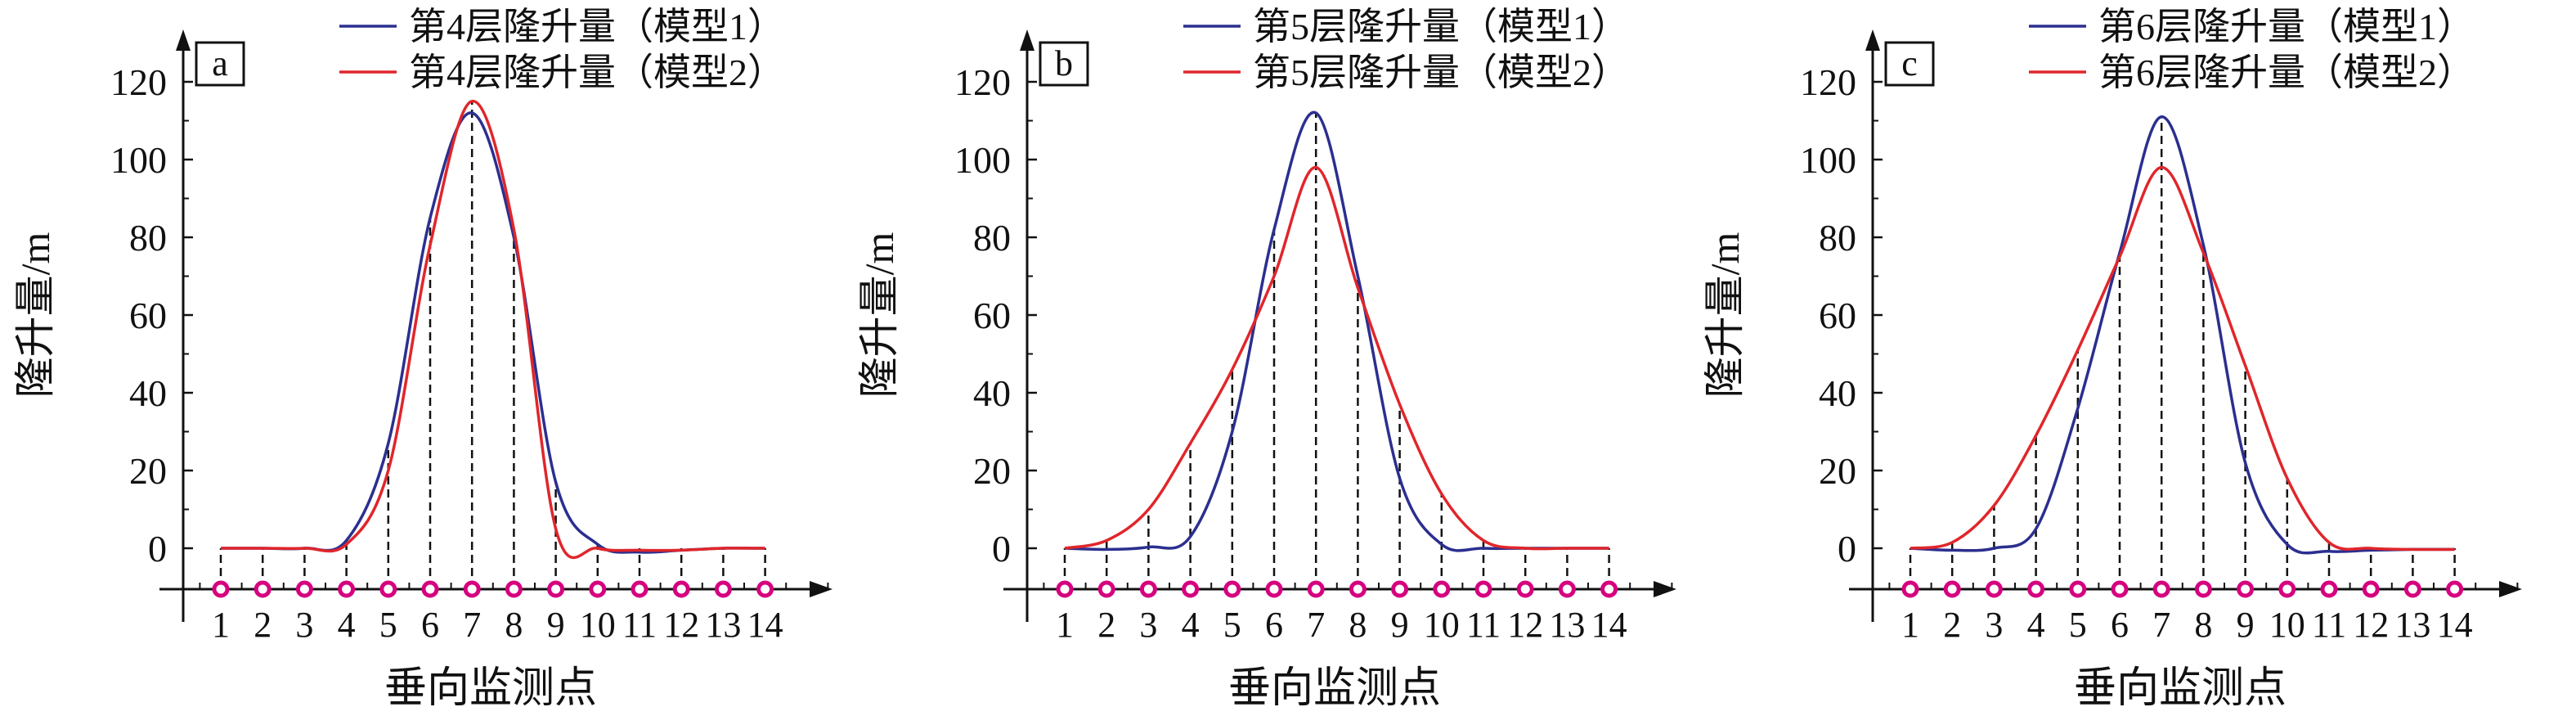  Describe the element at coordinates (1441, 72) in the screenshot. I see `legend-label-model2: 第5层隆升量（模型2）` at that location.